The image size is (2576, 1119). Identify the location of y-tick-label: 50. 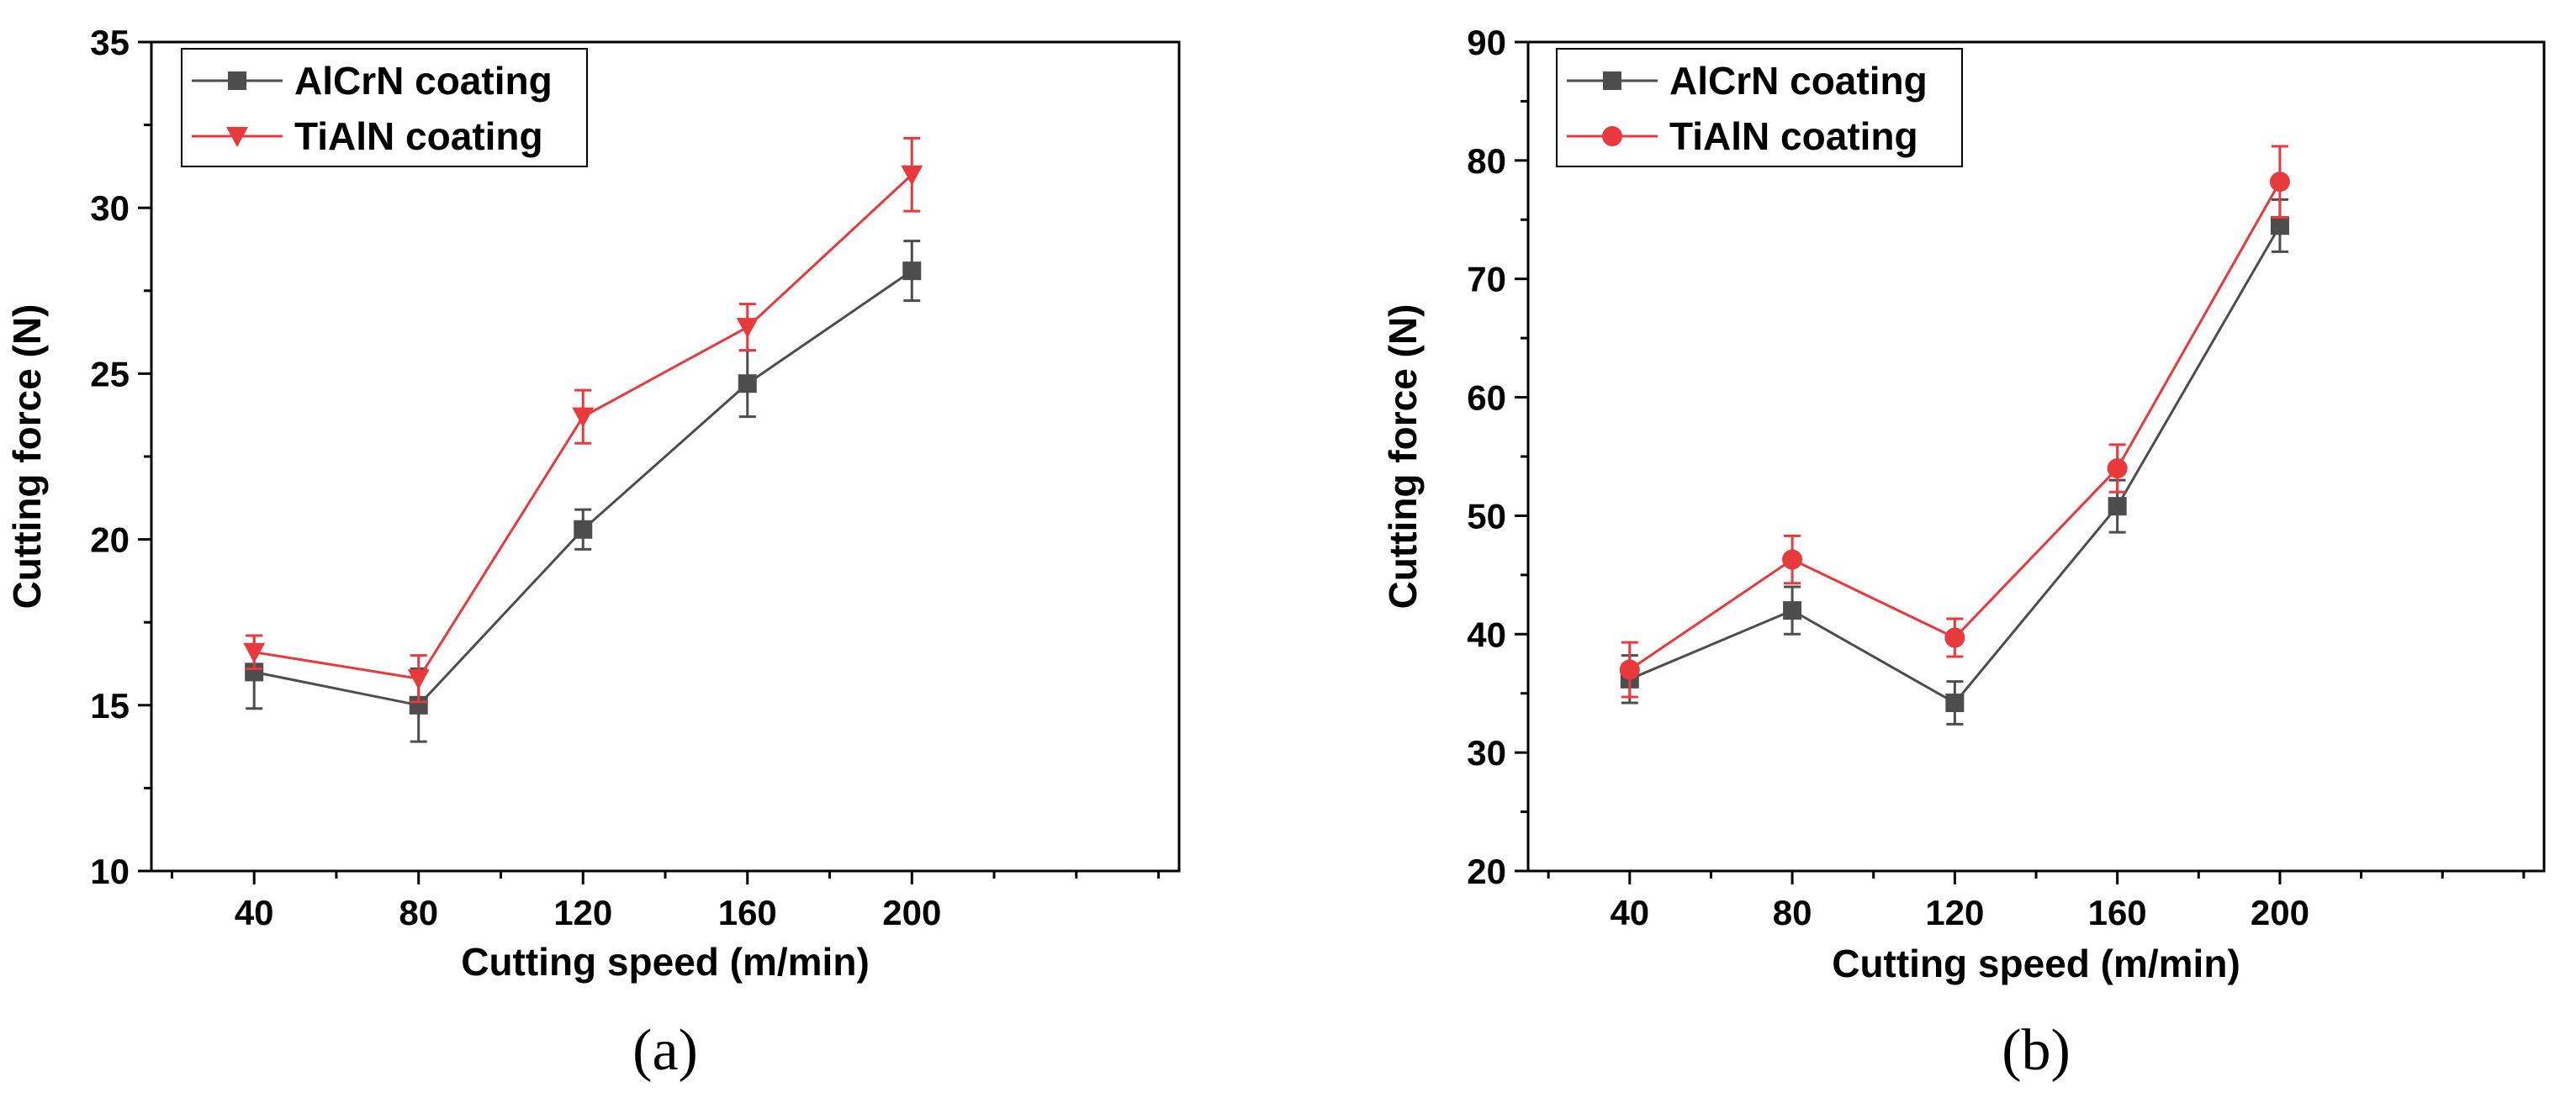
(1486, 516).